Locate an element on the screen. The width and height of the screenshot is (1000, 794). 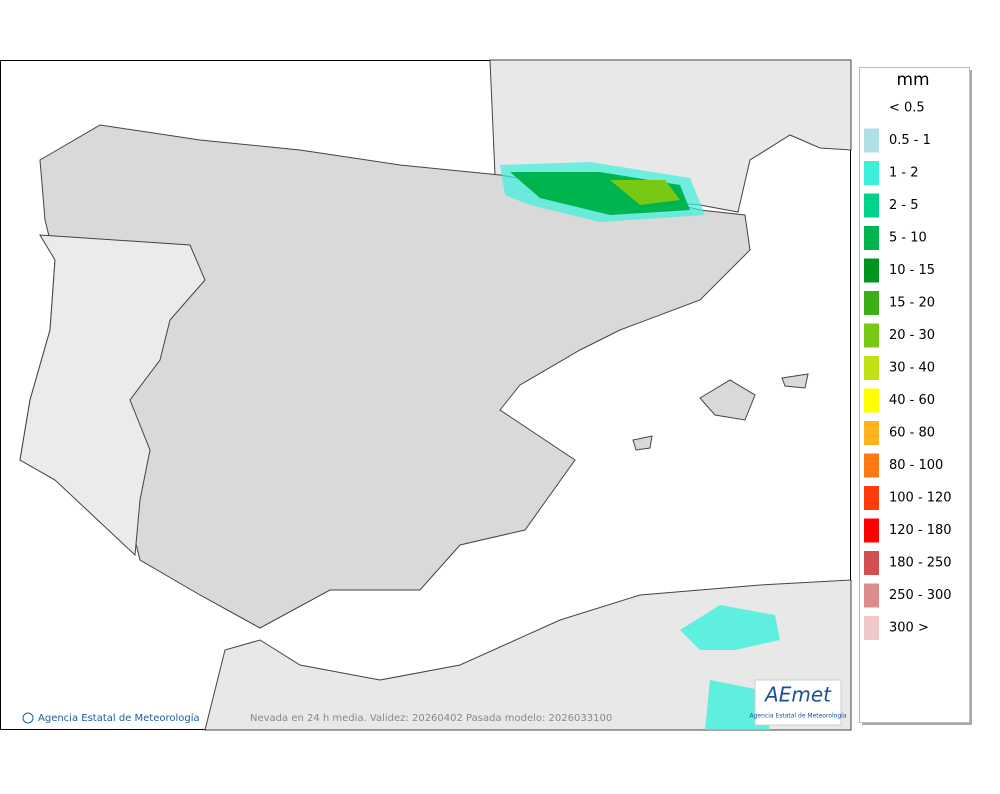
copyright-icon is located at coordinates (28, 718).